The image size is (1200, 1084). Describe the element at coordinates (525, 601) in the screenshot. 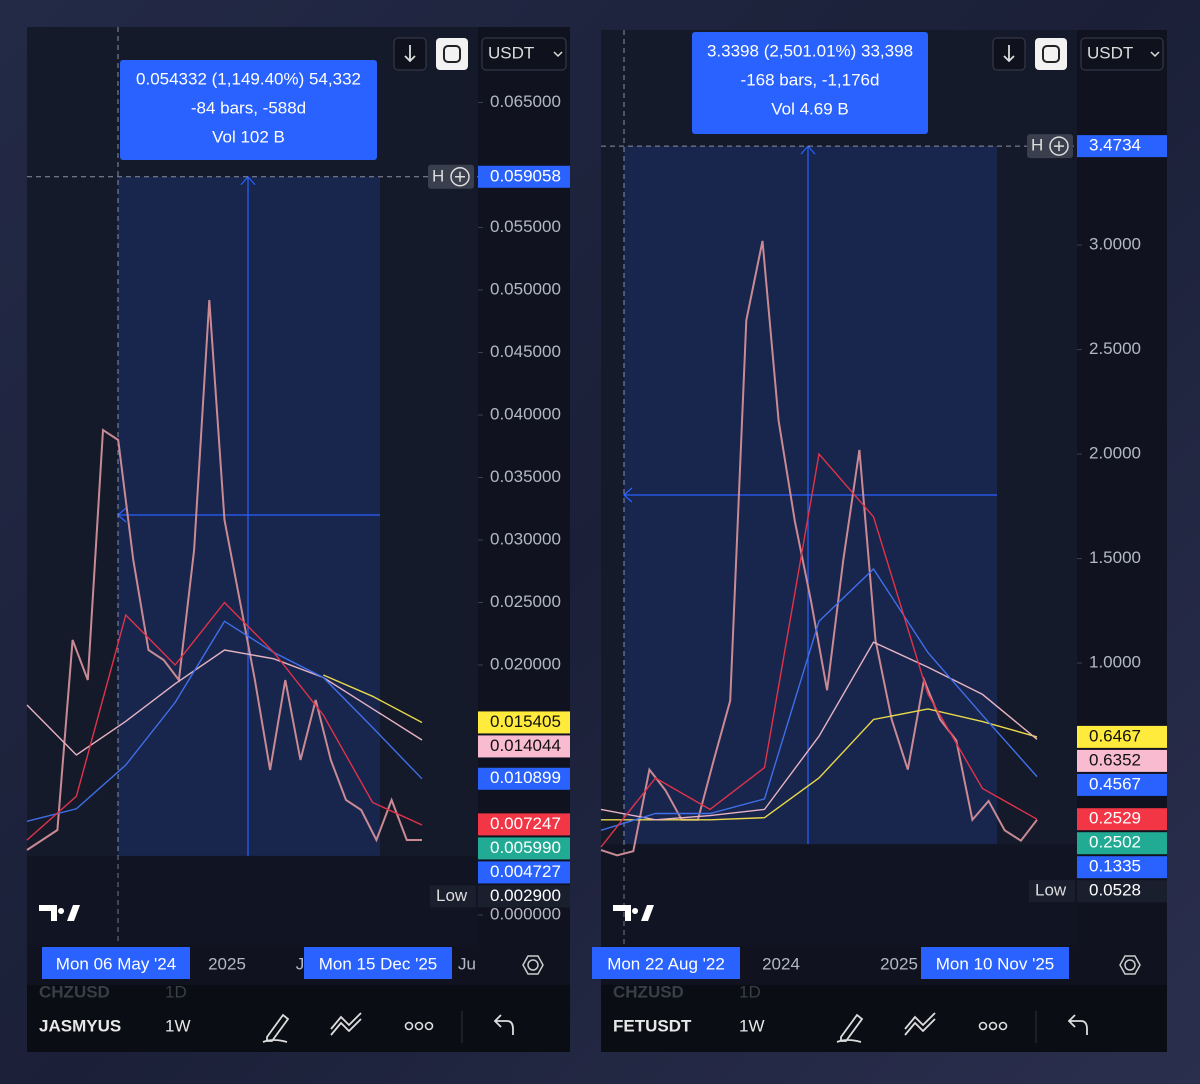

I see `y-tick-label: 0.025000` at that location.